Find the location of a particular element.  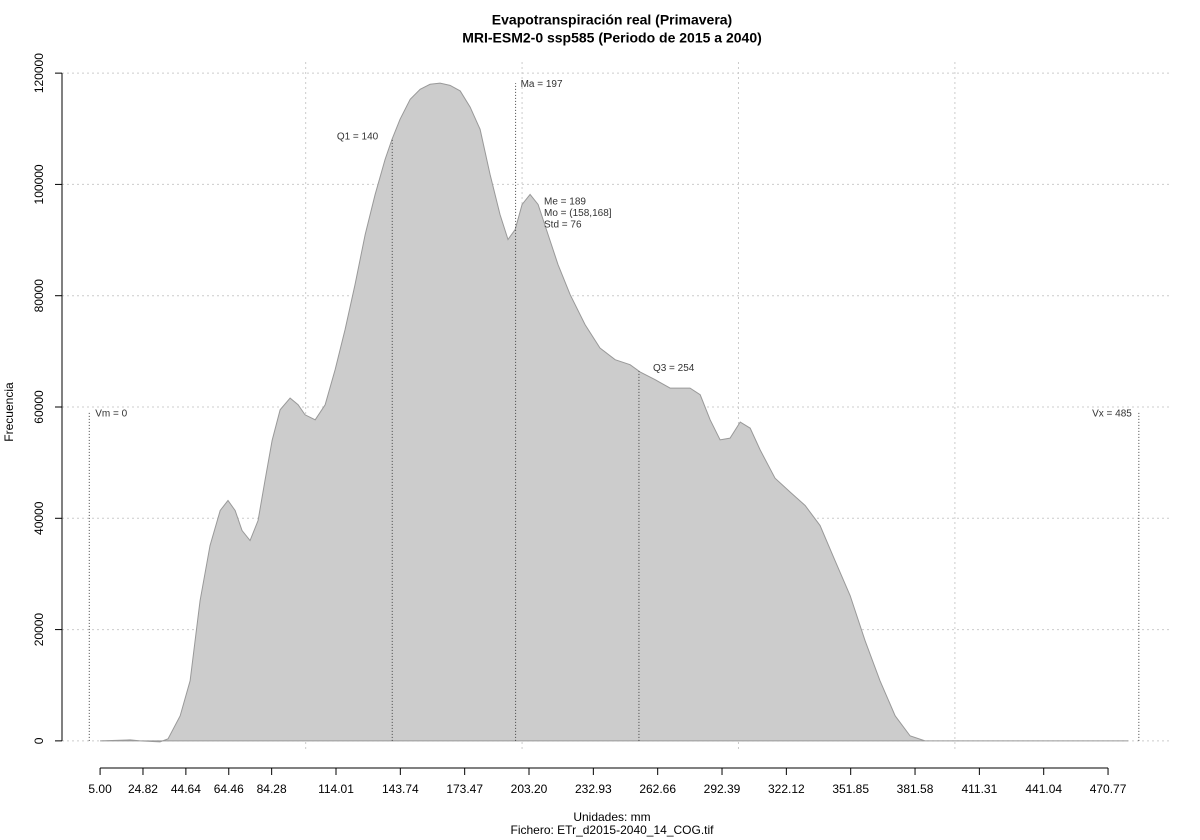

x-tick-label: 292.39 is located at coordinates (722, 789).